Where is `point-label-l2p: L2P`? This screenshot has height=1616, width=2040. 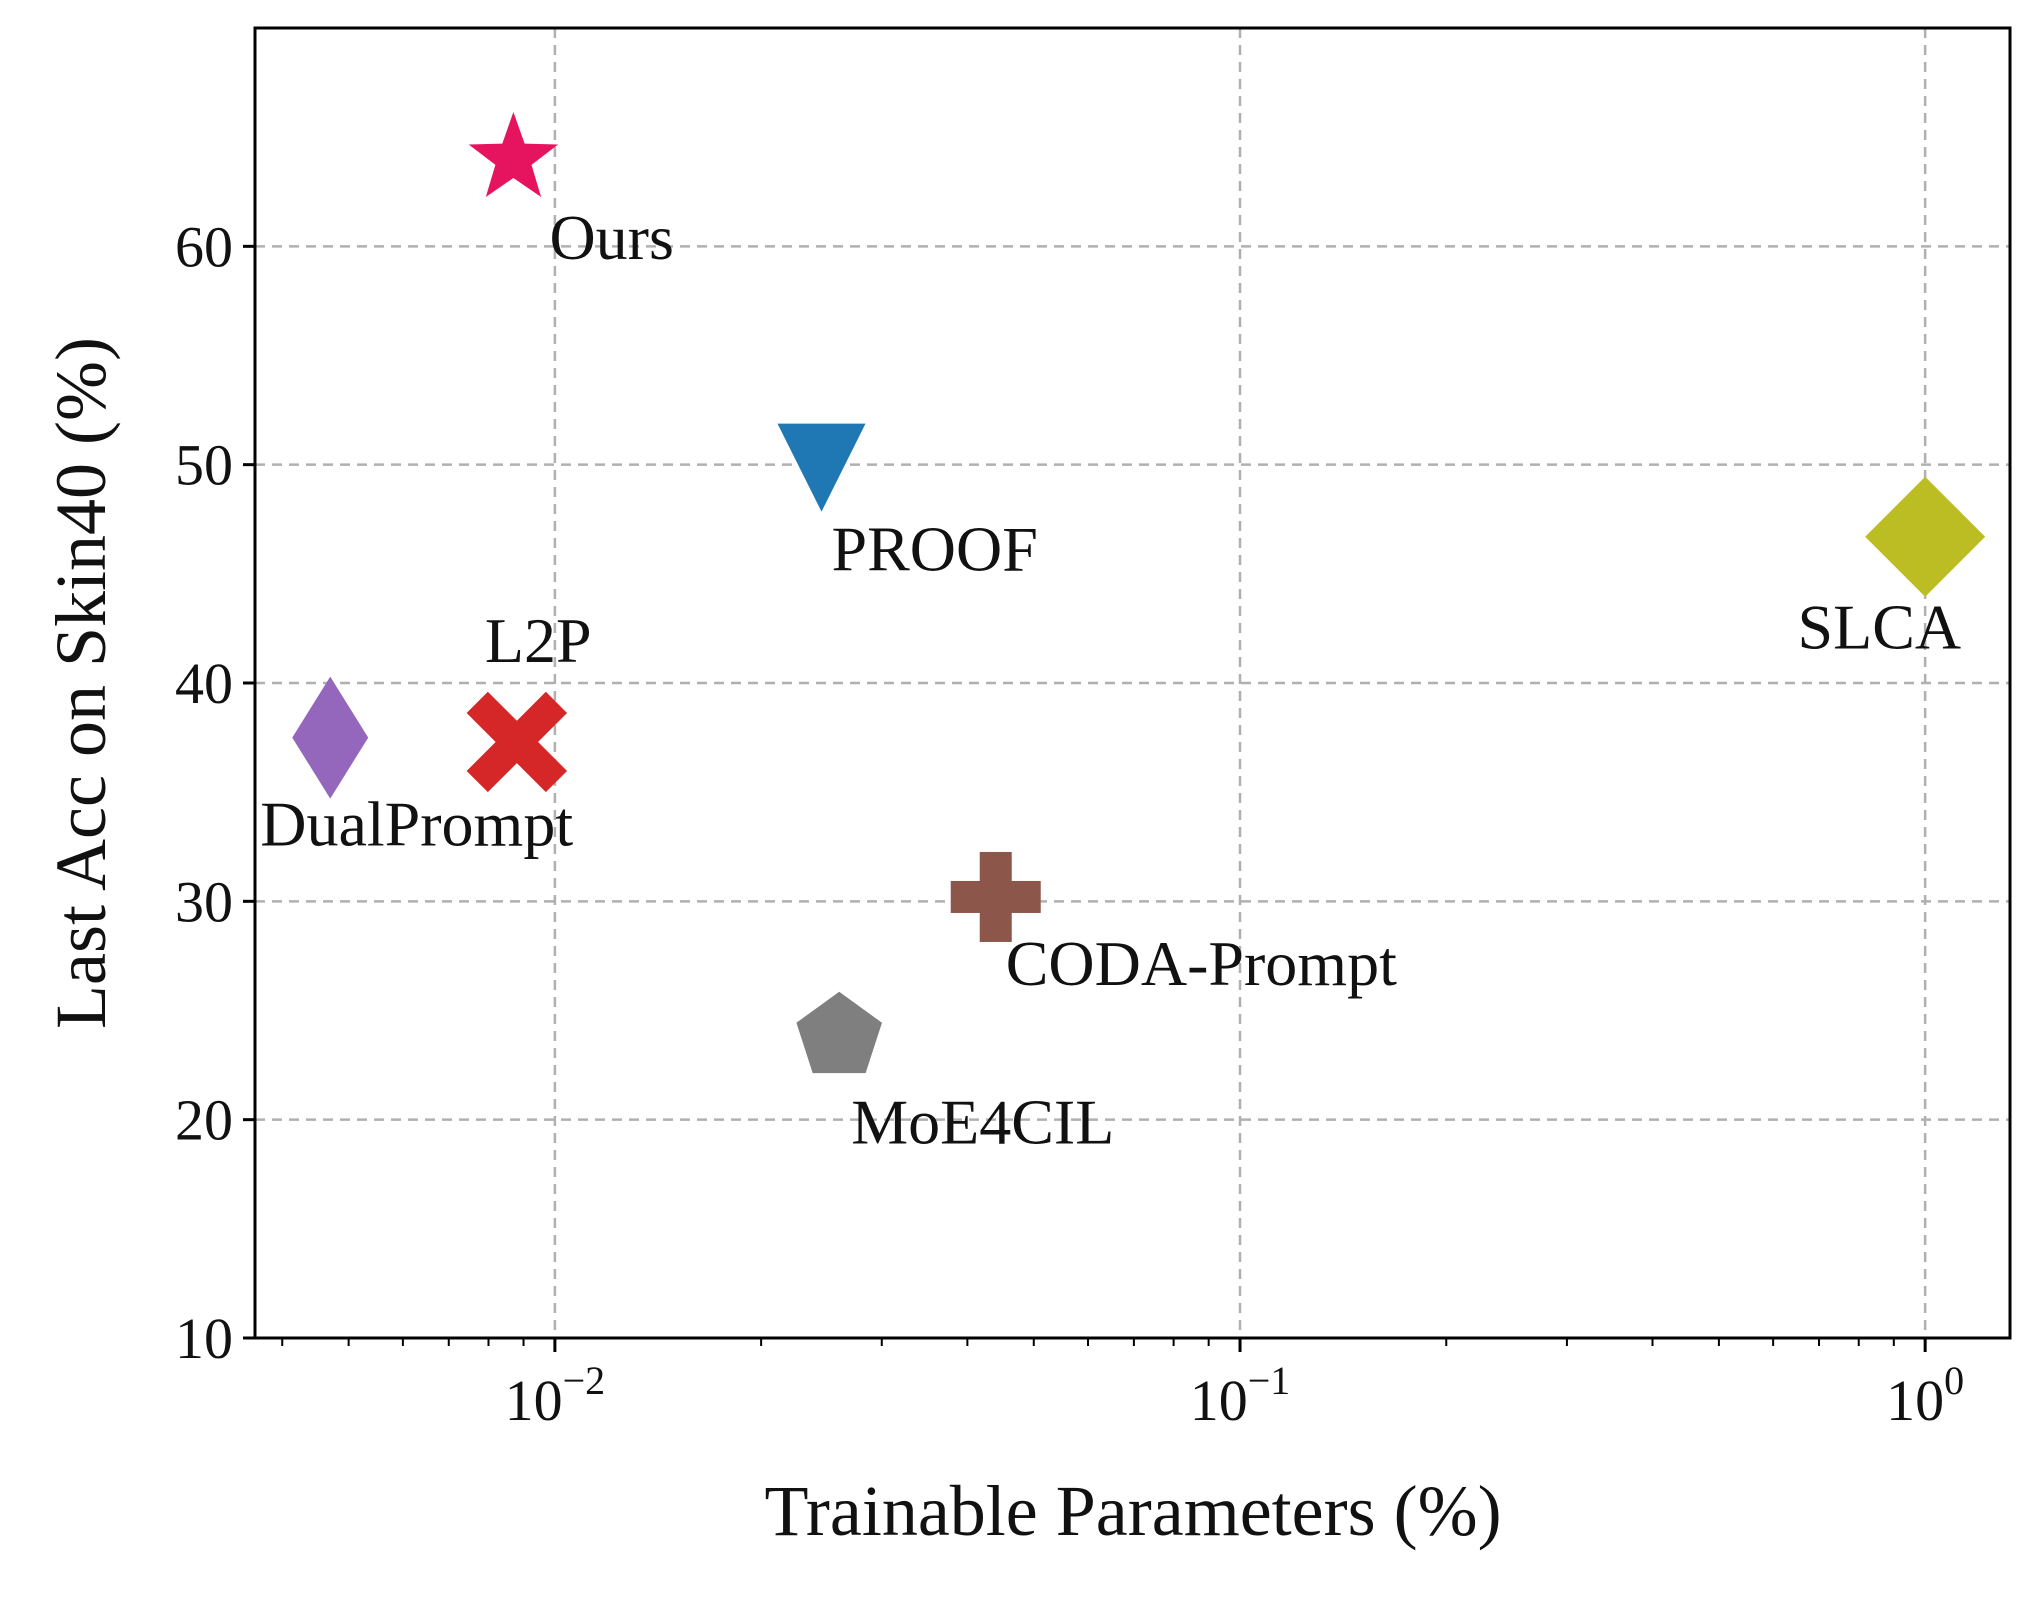 point-label-l2p: L2P is located at coordinates (538, 640).